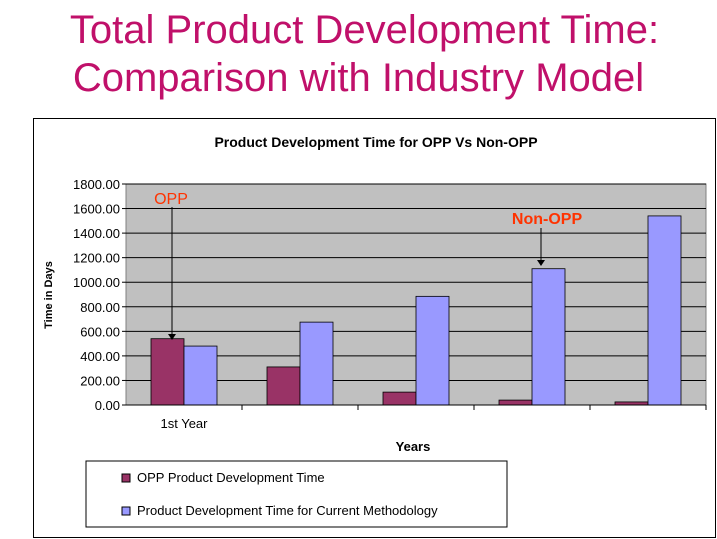 The image size is (717, 539). What do you see at coordinates (100, 380) in the screenshot?
I see `y-tick-label: 200.00` at bounding box center [100, 380].